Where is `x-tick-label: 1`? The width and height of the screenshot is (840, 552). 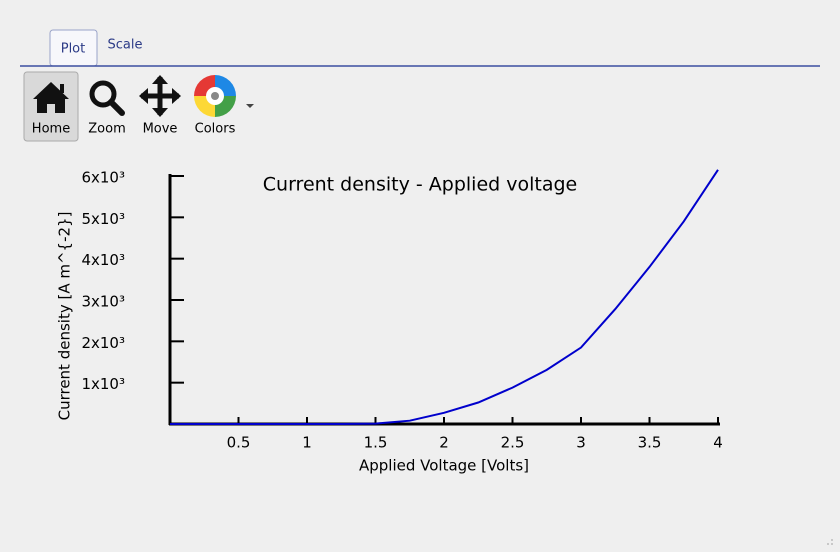 x-tick-label: 1 is located at coordinates (307, 443).